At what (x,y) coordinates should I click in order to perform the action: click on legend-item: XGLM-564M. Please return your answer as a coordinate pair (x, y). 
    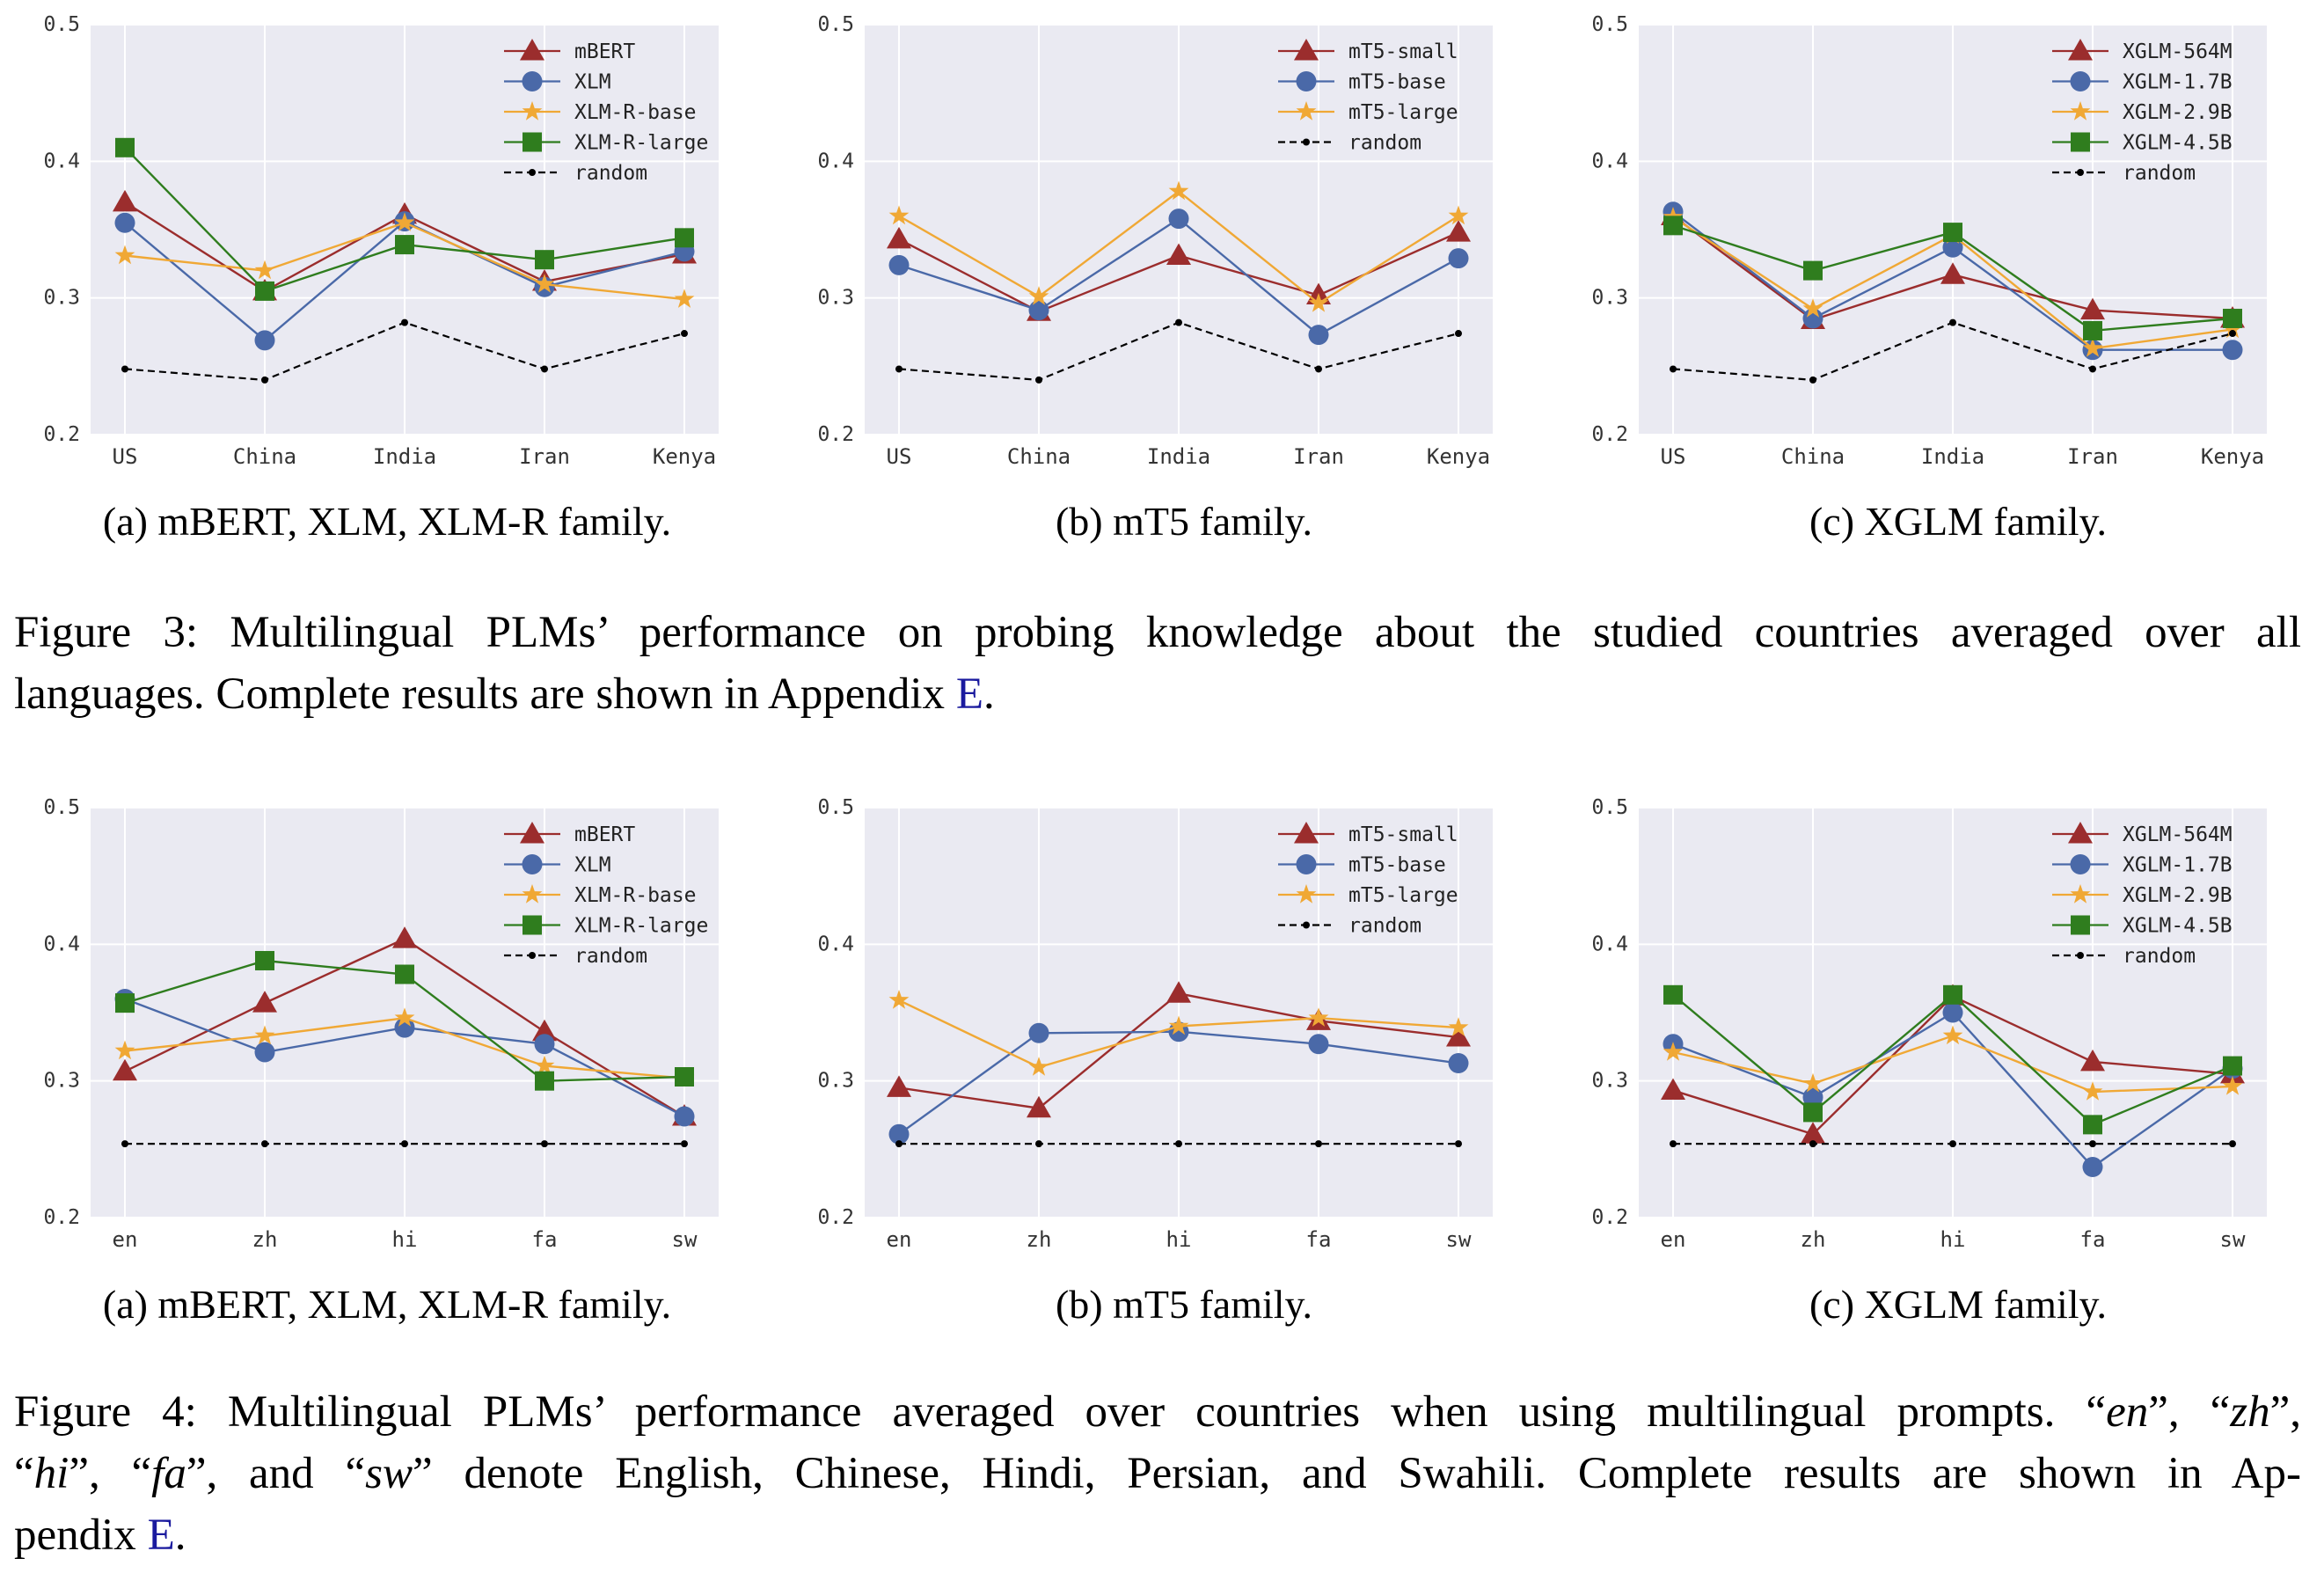
    Looking at the image, I should click on (2142, 834).